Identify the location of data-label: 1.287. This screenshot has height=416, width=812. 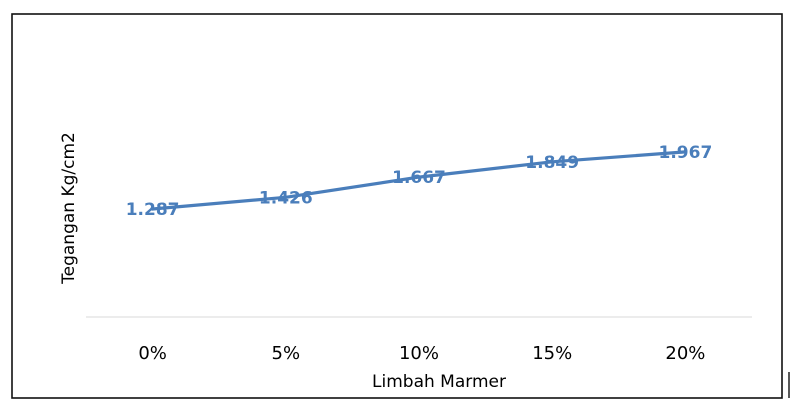
(153, 210).